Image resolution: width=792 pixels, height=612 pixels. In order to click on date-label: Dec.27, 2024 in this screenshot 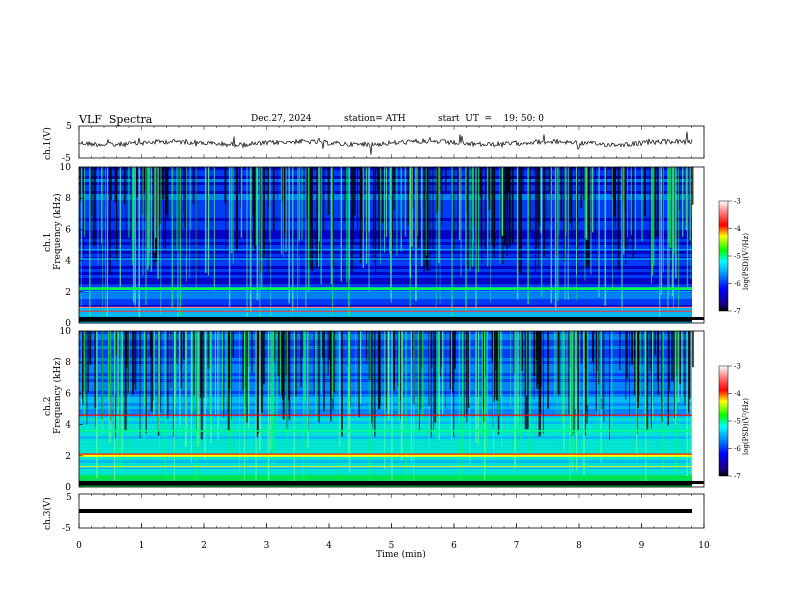, I will do `click(281, 119)`.